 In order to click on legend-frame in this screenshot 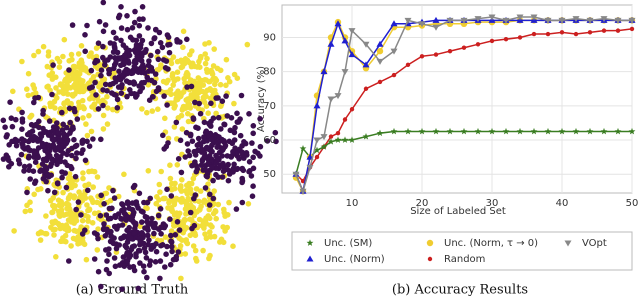, I will do `click(462, 251)`.